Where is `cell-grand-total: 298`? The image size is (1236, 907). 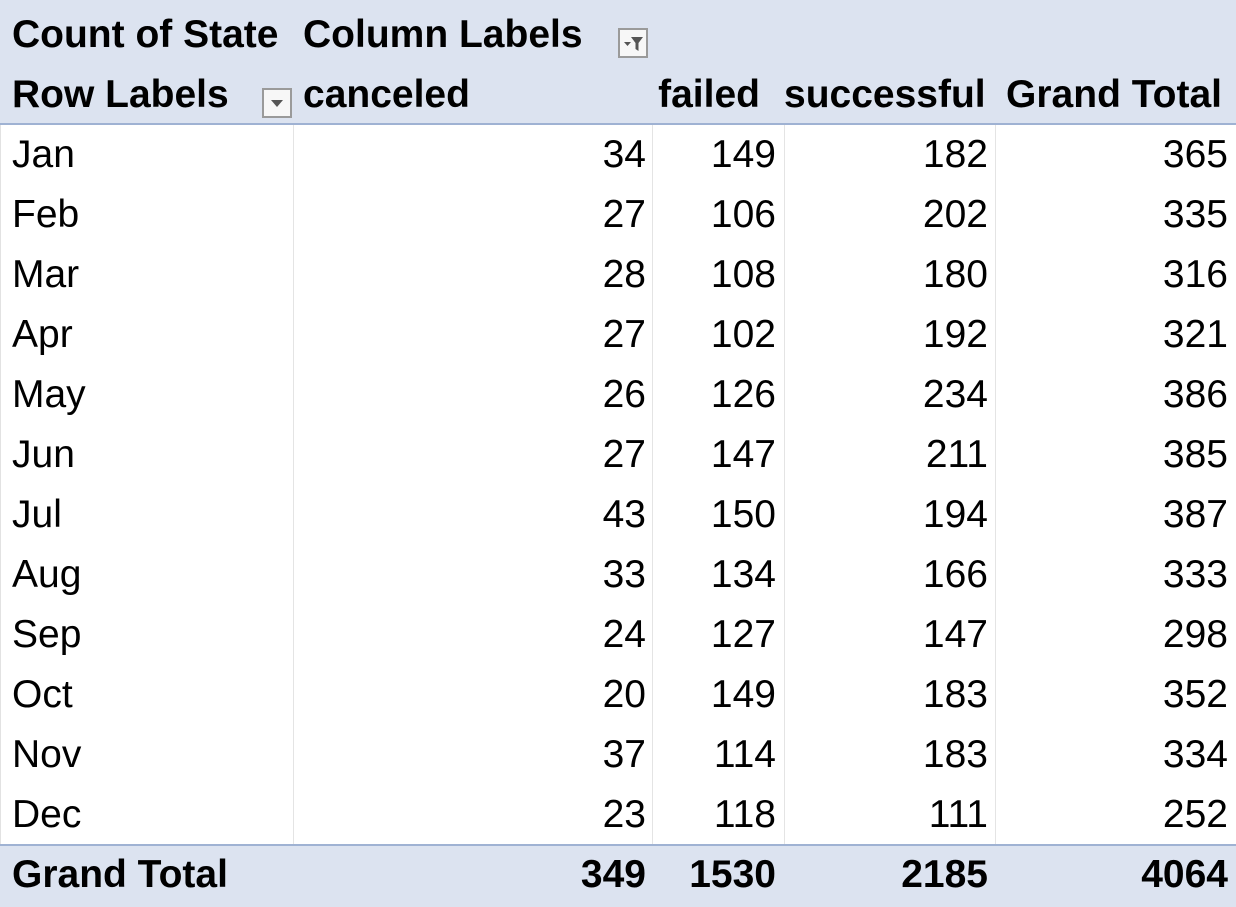 cell-grand-total: 298 is located at coordinates (1195, 634).